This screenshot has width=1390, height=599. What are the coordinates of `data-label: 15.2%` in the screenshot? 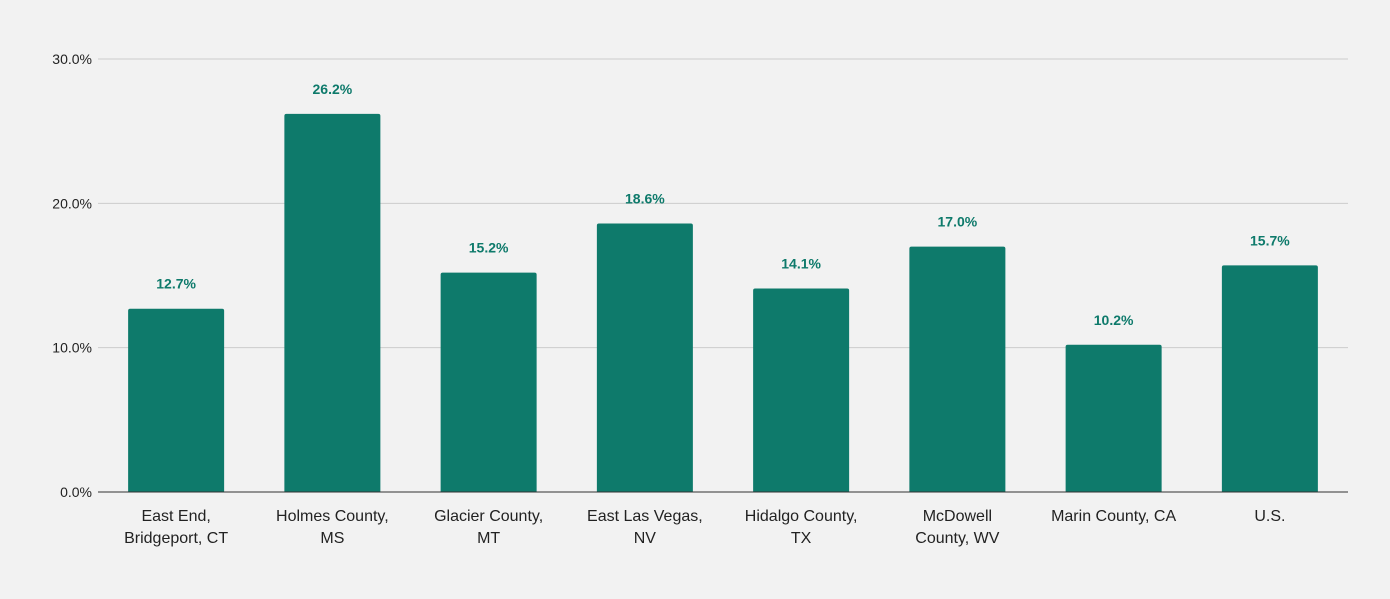 It's located at (489, 248).